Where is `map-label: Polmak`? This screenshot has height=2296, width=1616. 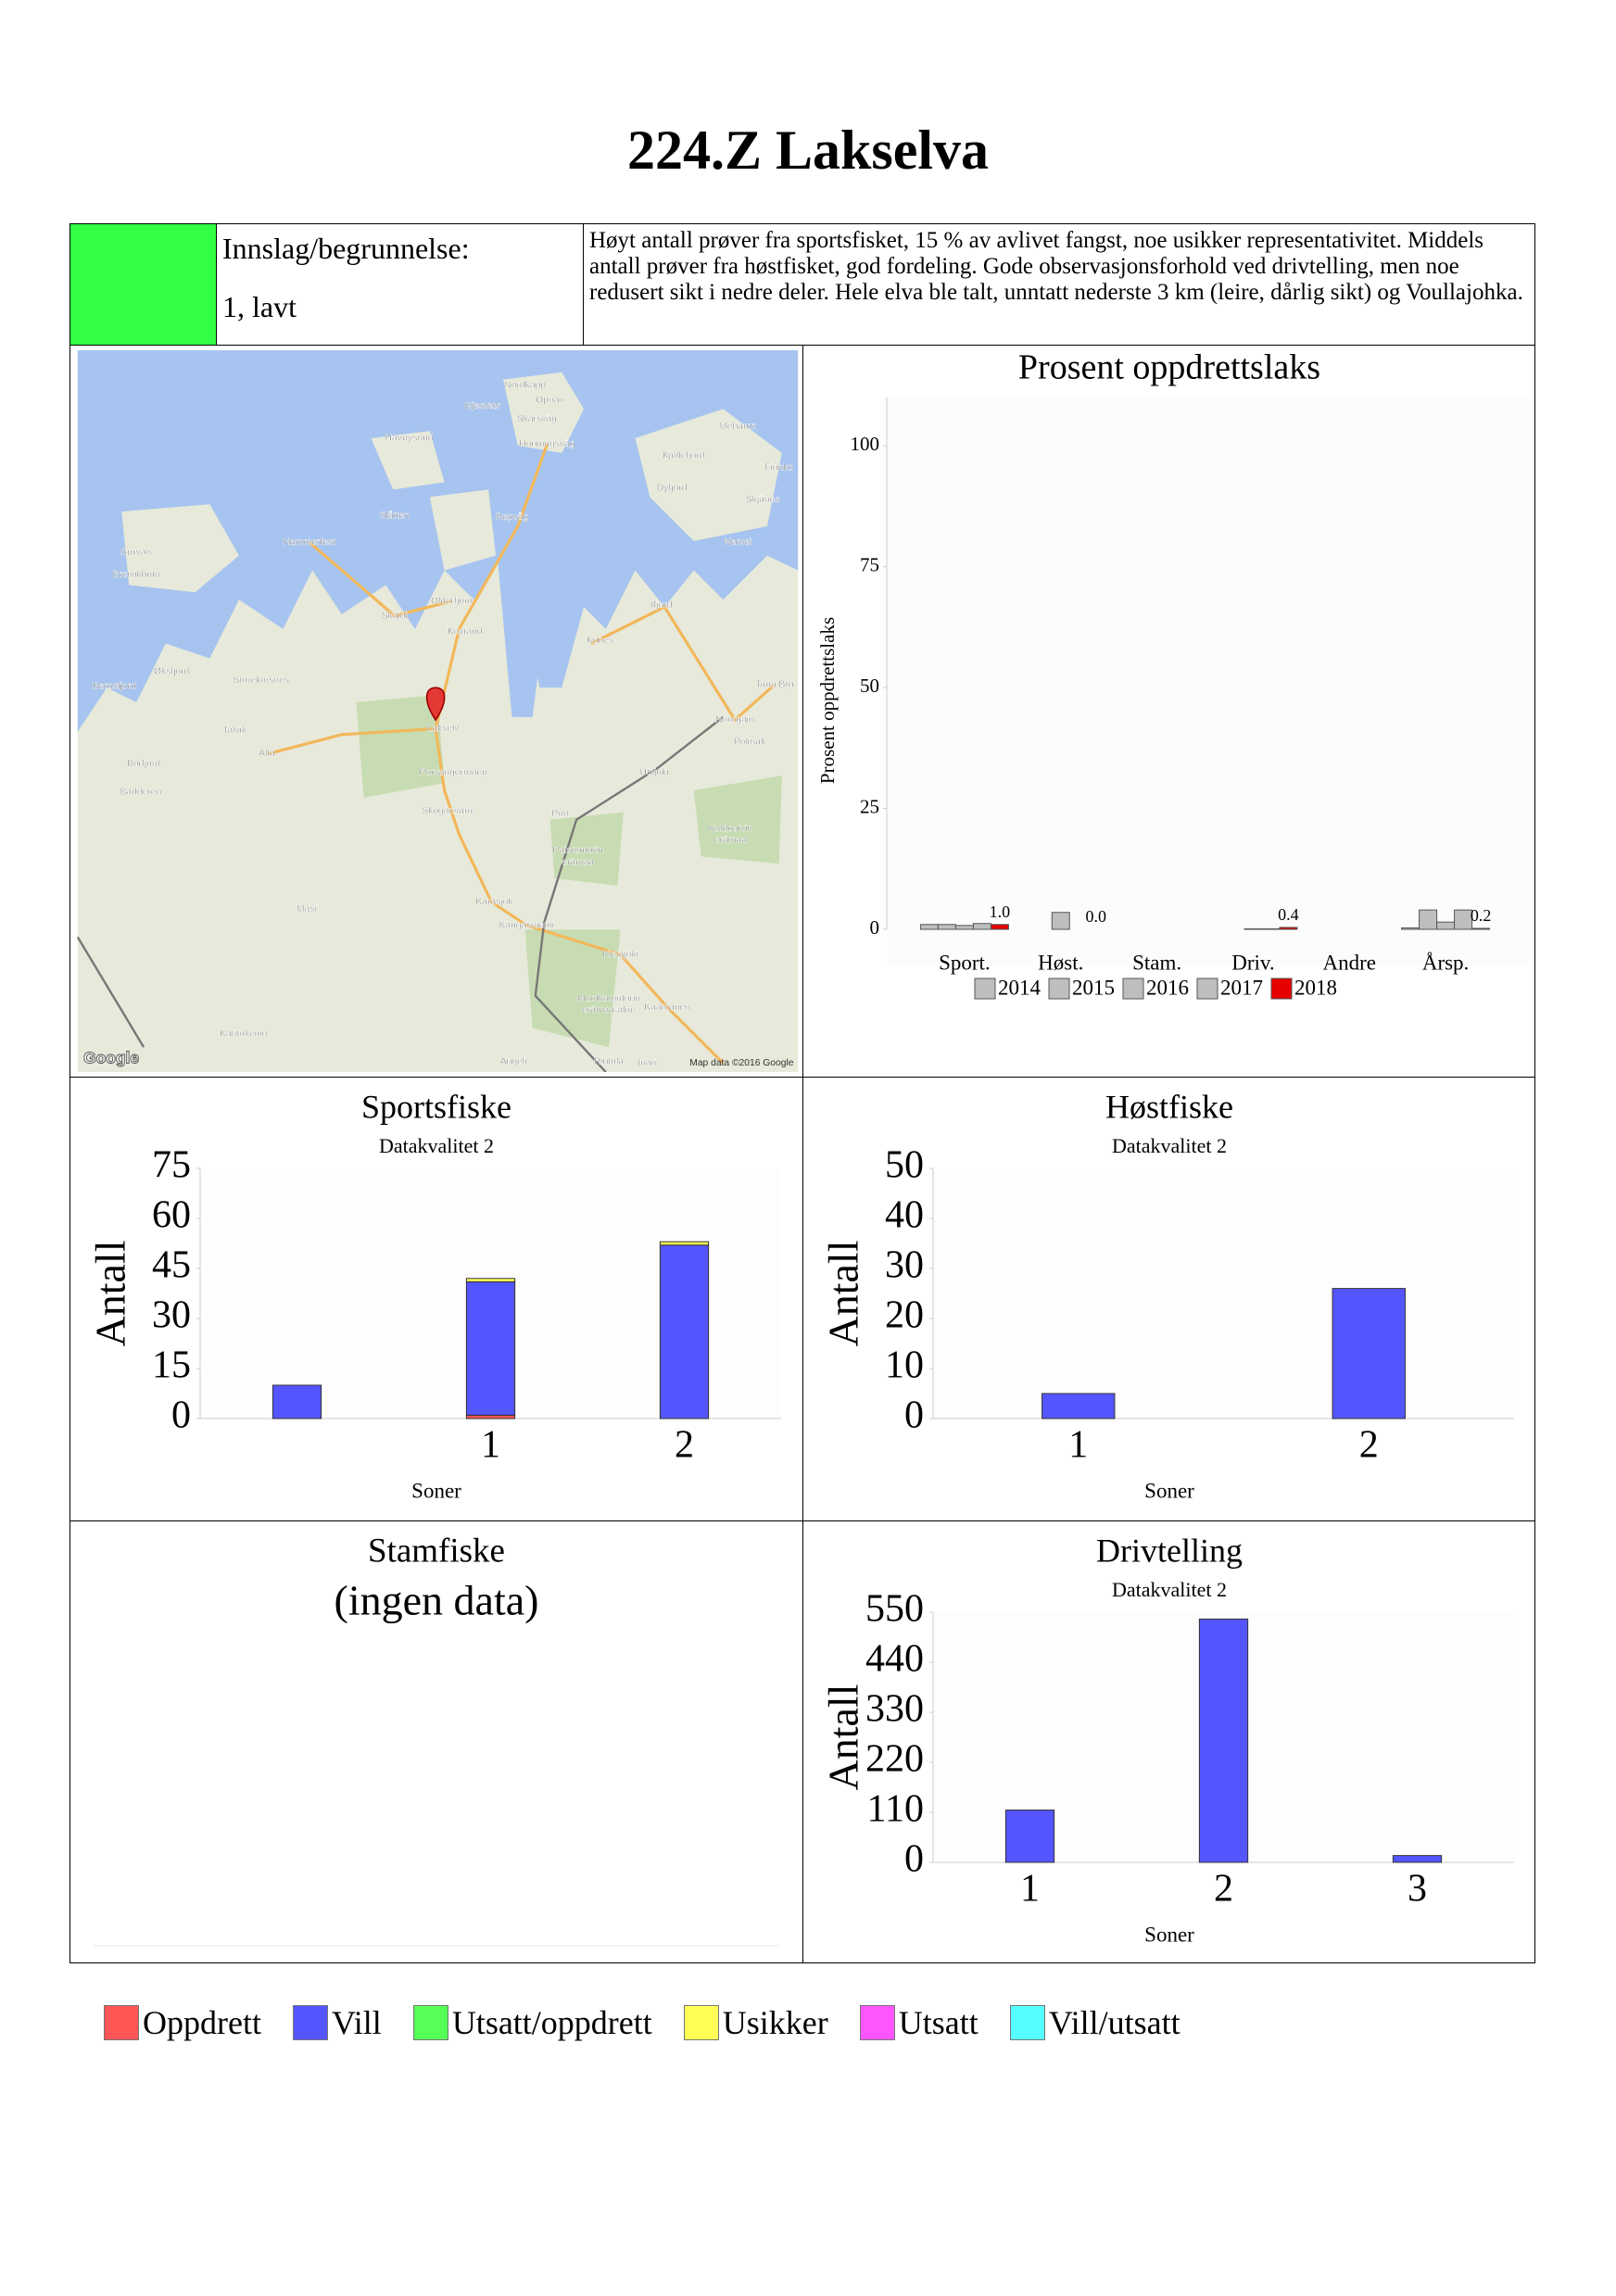
map-label: Polmak is located at coordinates (750, 742).